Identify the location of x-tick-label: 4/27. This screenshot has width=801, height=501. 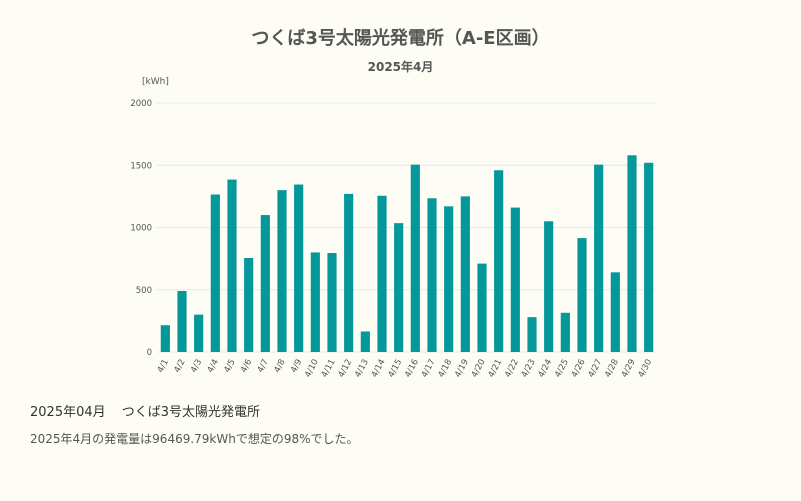
(596, 369).